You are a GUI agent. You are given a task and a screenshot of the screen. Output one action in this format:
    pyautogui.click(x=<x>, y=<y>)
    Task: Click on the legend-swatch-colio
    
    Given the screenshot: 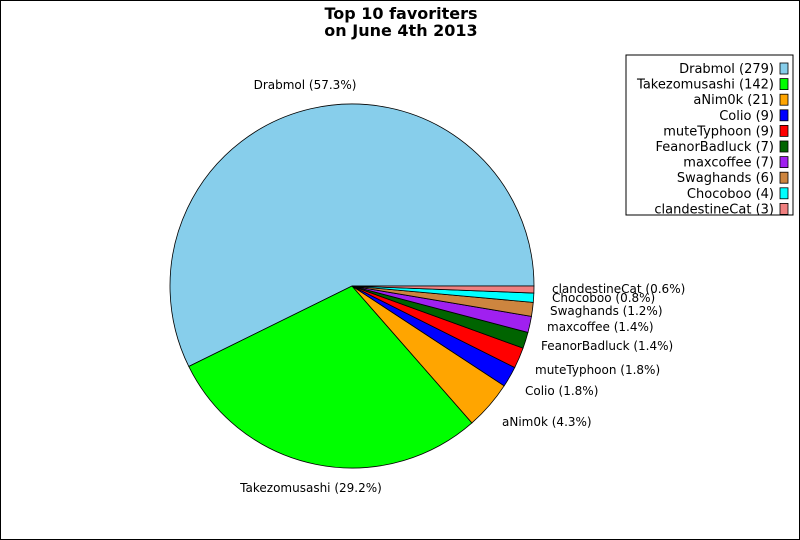 What is the action you would take?
    pyautogui.click(x=784, y=115)
    